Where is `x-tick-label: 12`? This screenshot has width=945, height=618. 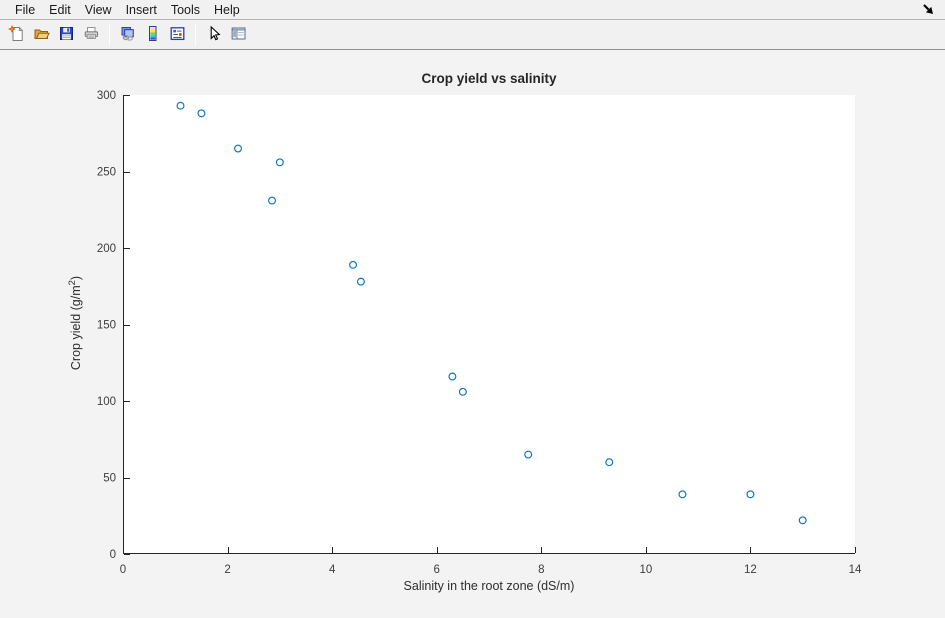 x-tick-label: 12 is located at coordinates (750, 570).